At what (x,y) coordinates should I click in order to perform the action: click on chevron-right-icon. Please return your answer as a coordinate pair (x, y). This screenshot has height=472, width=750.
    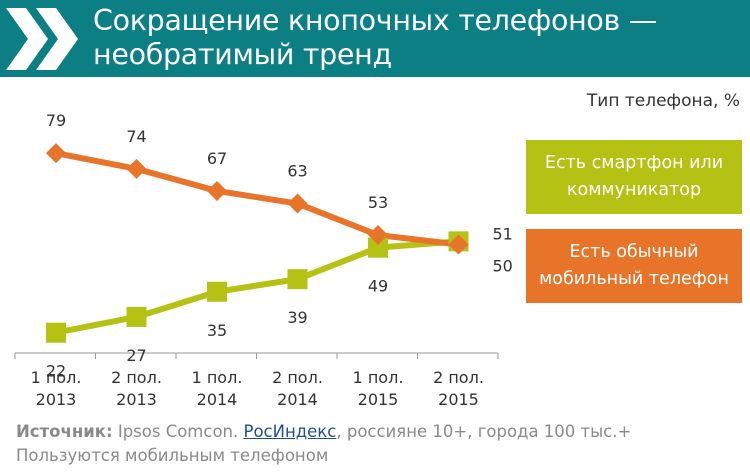
    Looking at the image, I should click on (42, 39).